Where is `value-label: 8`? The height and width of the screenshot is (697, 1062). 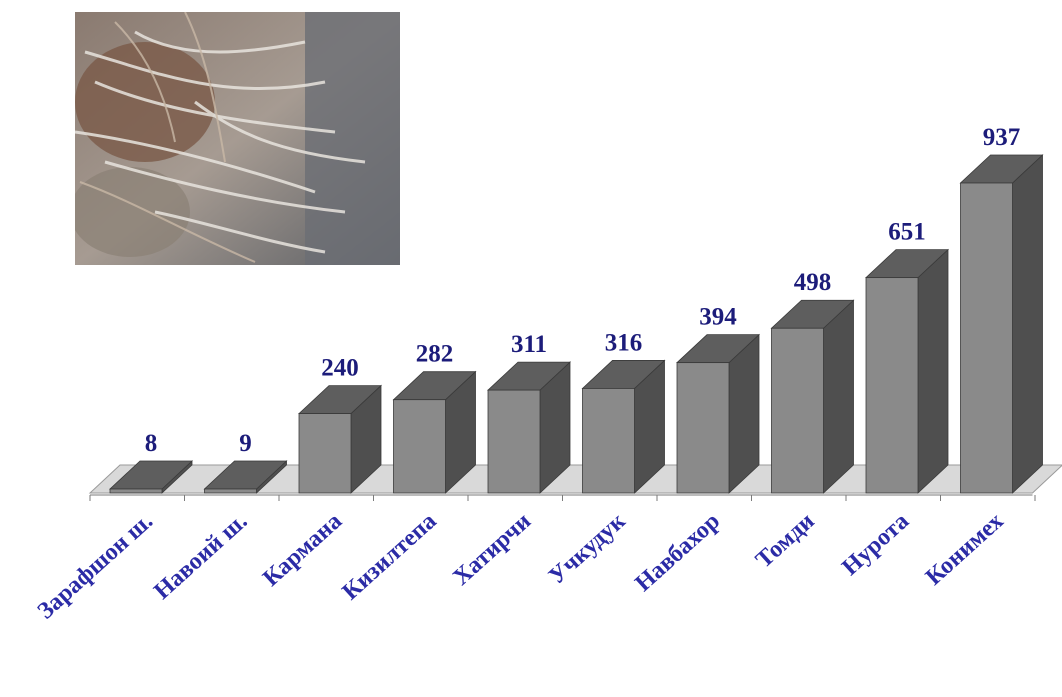
value-label: 8 is located at coordinates (151, 443).